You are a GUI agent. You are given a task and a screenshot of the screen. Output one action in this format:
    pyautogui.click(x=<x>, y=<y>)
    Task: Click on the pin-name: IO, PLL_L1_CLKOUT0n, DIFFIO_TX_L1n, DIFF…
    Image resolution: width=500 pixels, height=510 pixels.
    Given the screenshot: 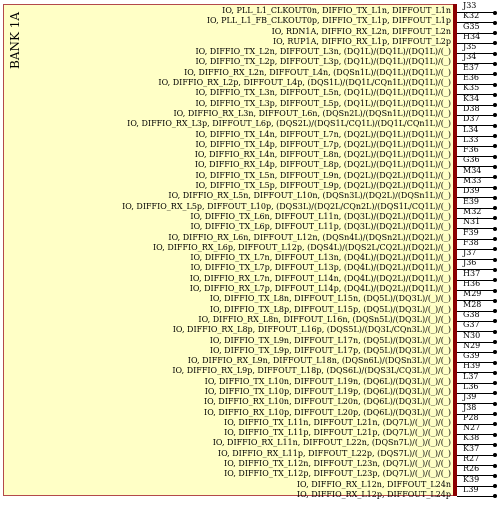 What is the action you would take?
    pyautogui.click(x=336, y=10)
    